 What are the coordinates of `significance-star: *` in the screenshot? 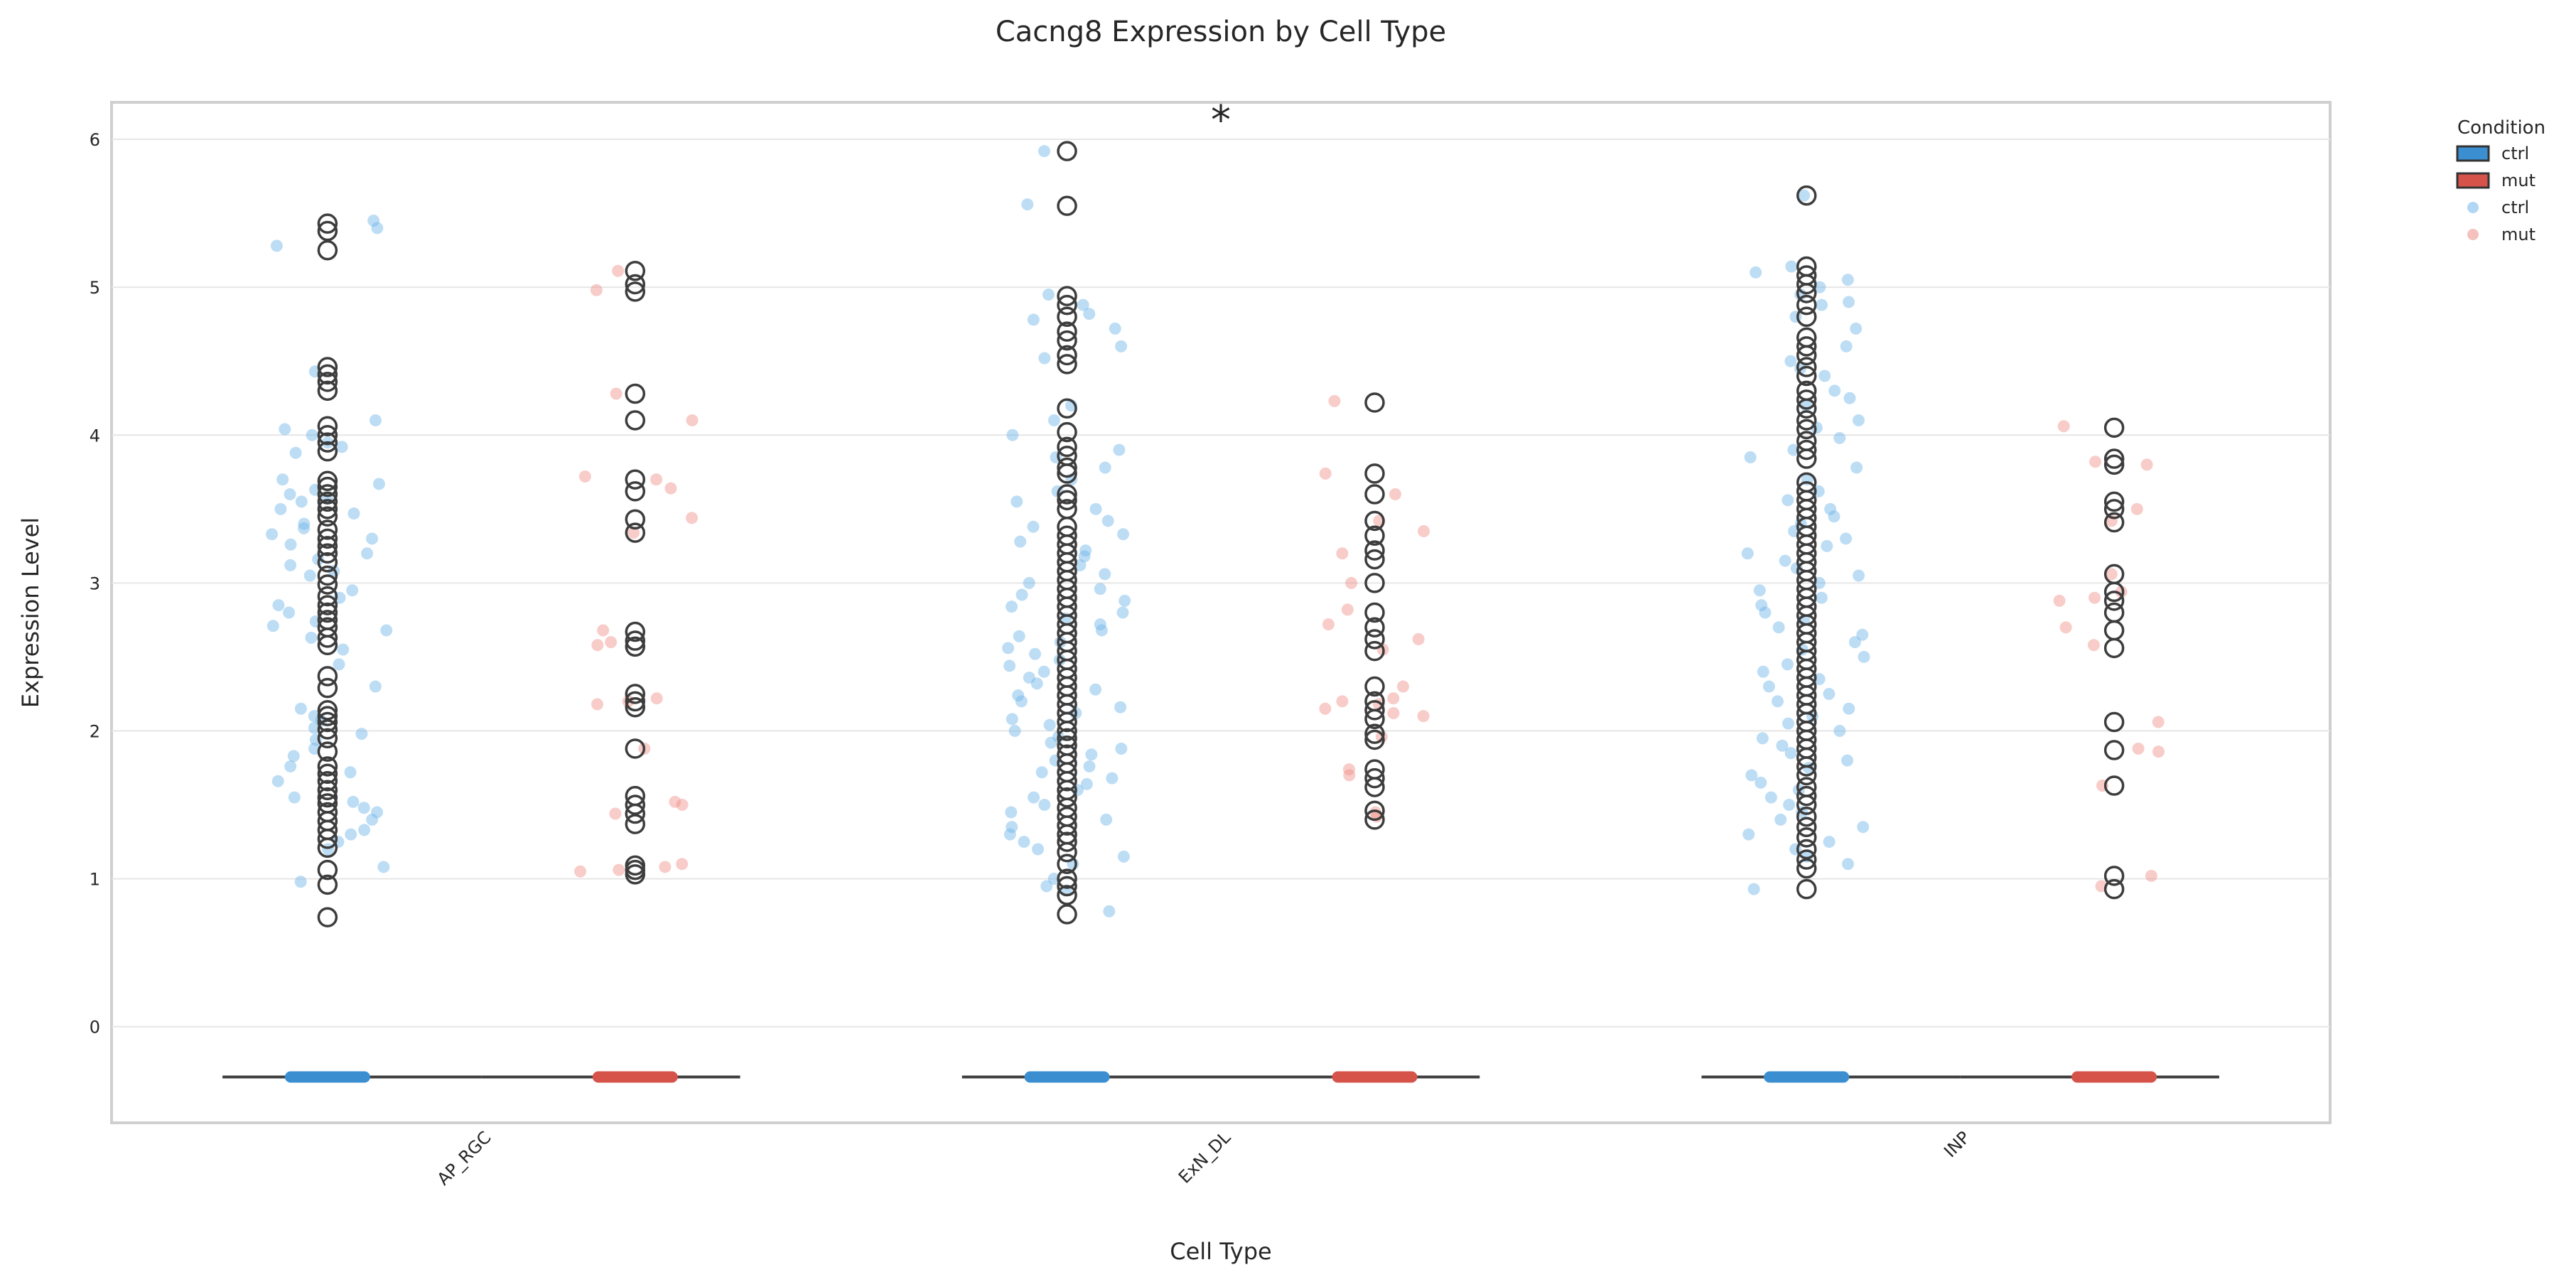 It's located at (1221, 121).